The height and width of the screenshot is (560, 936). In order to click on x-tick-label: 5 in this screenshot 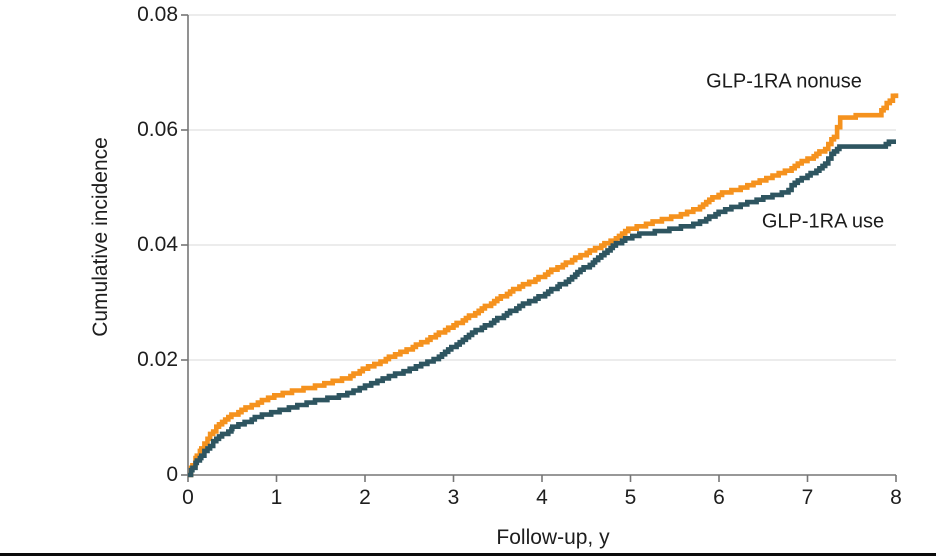, I will do `click(630, 497)`.